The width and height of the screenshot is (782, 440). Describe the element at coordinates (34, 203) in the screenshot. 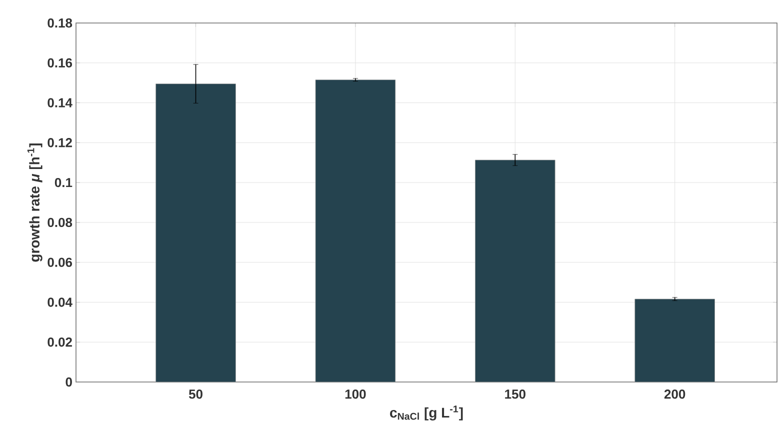

I see `y-axis-title: growth rate μ [h$^{-1}$]` at that location.